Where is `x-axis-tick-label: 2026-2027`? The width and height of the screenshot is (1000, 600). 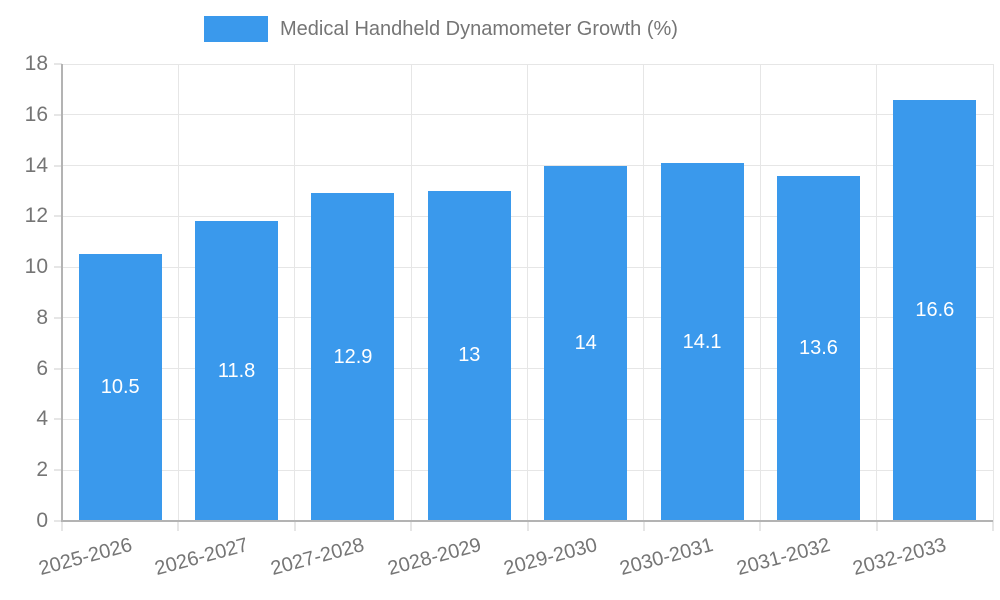 x-axis-tick-label: 2026-2027 is located at coordinates (201, 556).